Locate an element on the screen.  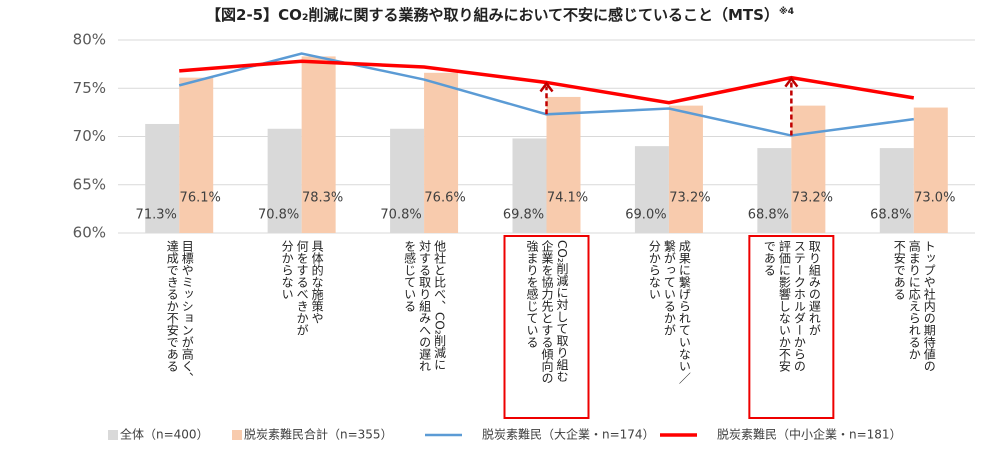
value-label: 74.1% is located at coordinates (567, 198).